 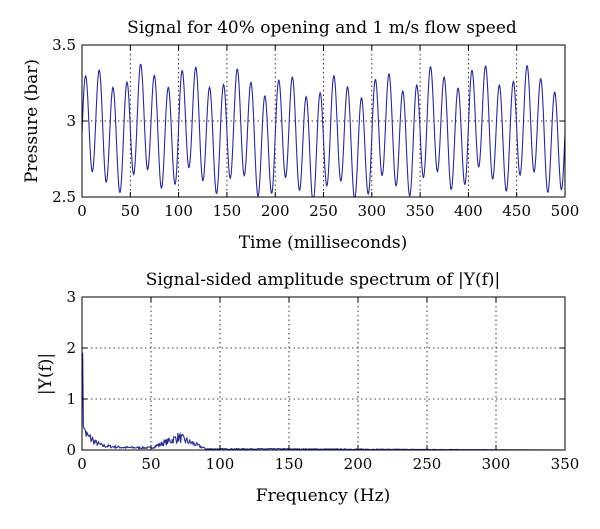 I want to click on signal-y-tick-label: 2.5, so click(x=64, y=197).